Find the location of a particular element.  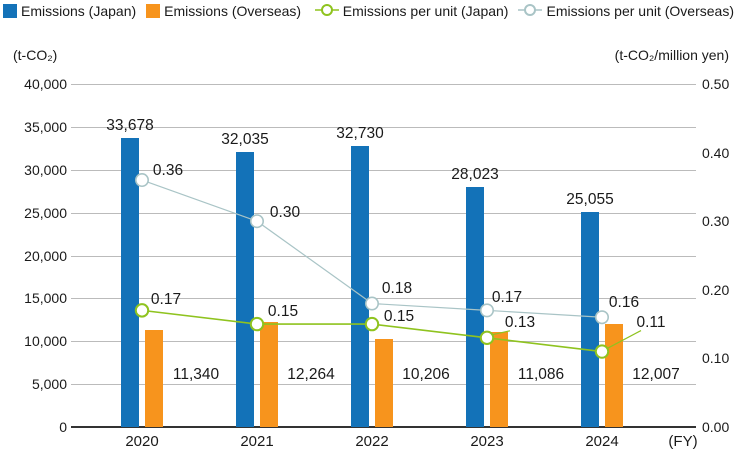

orange-square-icon is located at coordinates (153, 11).